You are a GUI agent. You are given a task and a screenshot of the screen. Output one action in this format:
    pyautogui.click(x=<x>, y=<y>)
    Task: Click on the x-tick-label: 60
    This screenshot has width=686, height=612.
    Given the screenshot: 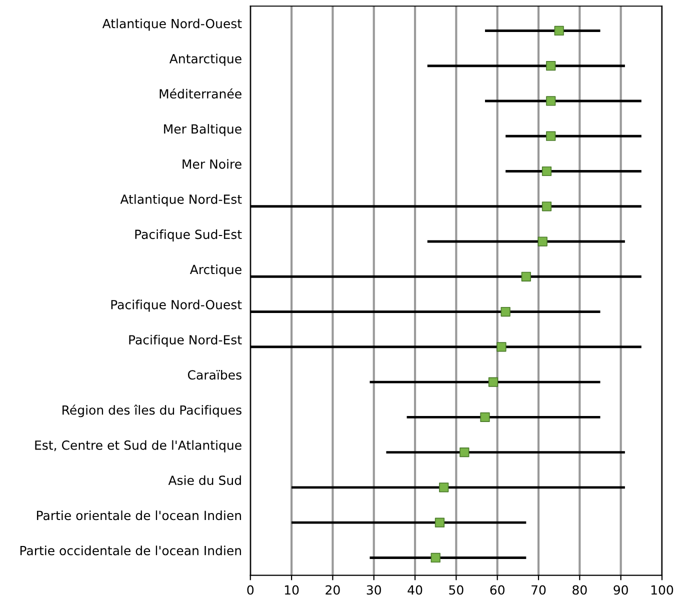 What is the action you would take?
    pyautogui.click(x=497, y=590)
    